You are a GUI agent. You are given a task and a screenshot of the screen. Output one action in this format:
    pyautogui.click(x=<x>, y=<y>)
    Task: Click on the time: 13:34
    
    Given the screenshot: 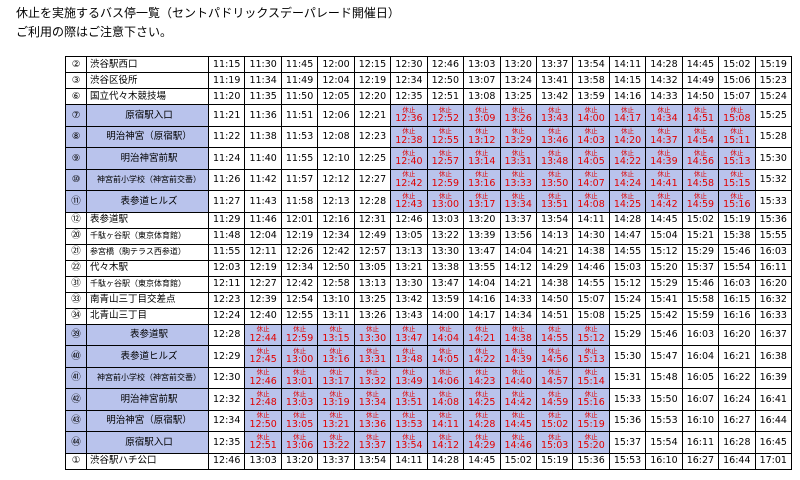 What is the action you would take?
    pyautogui.click(x=518, y=205)
    